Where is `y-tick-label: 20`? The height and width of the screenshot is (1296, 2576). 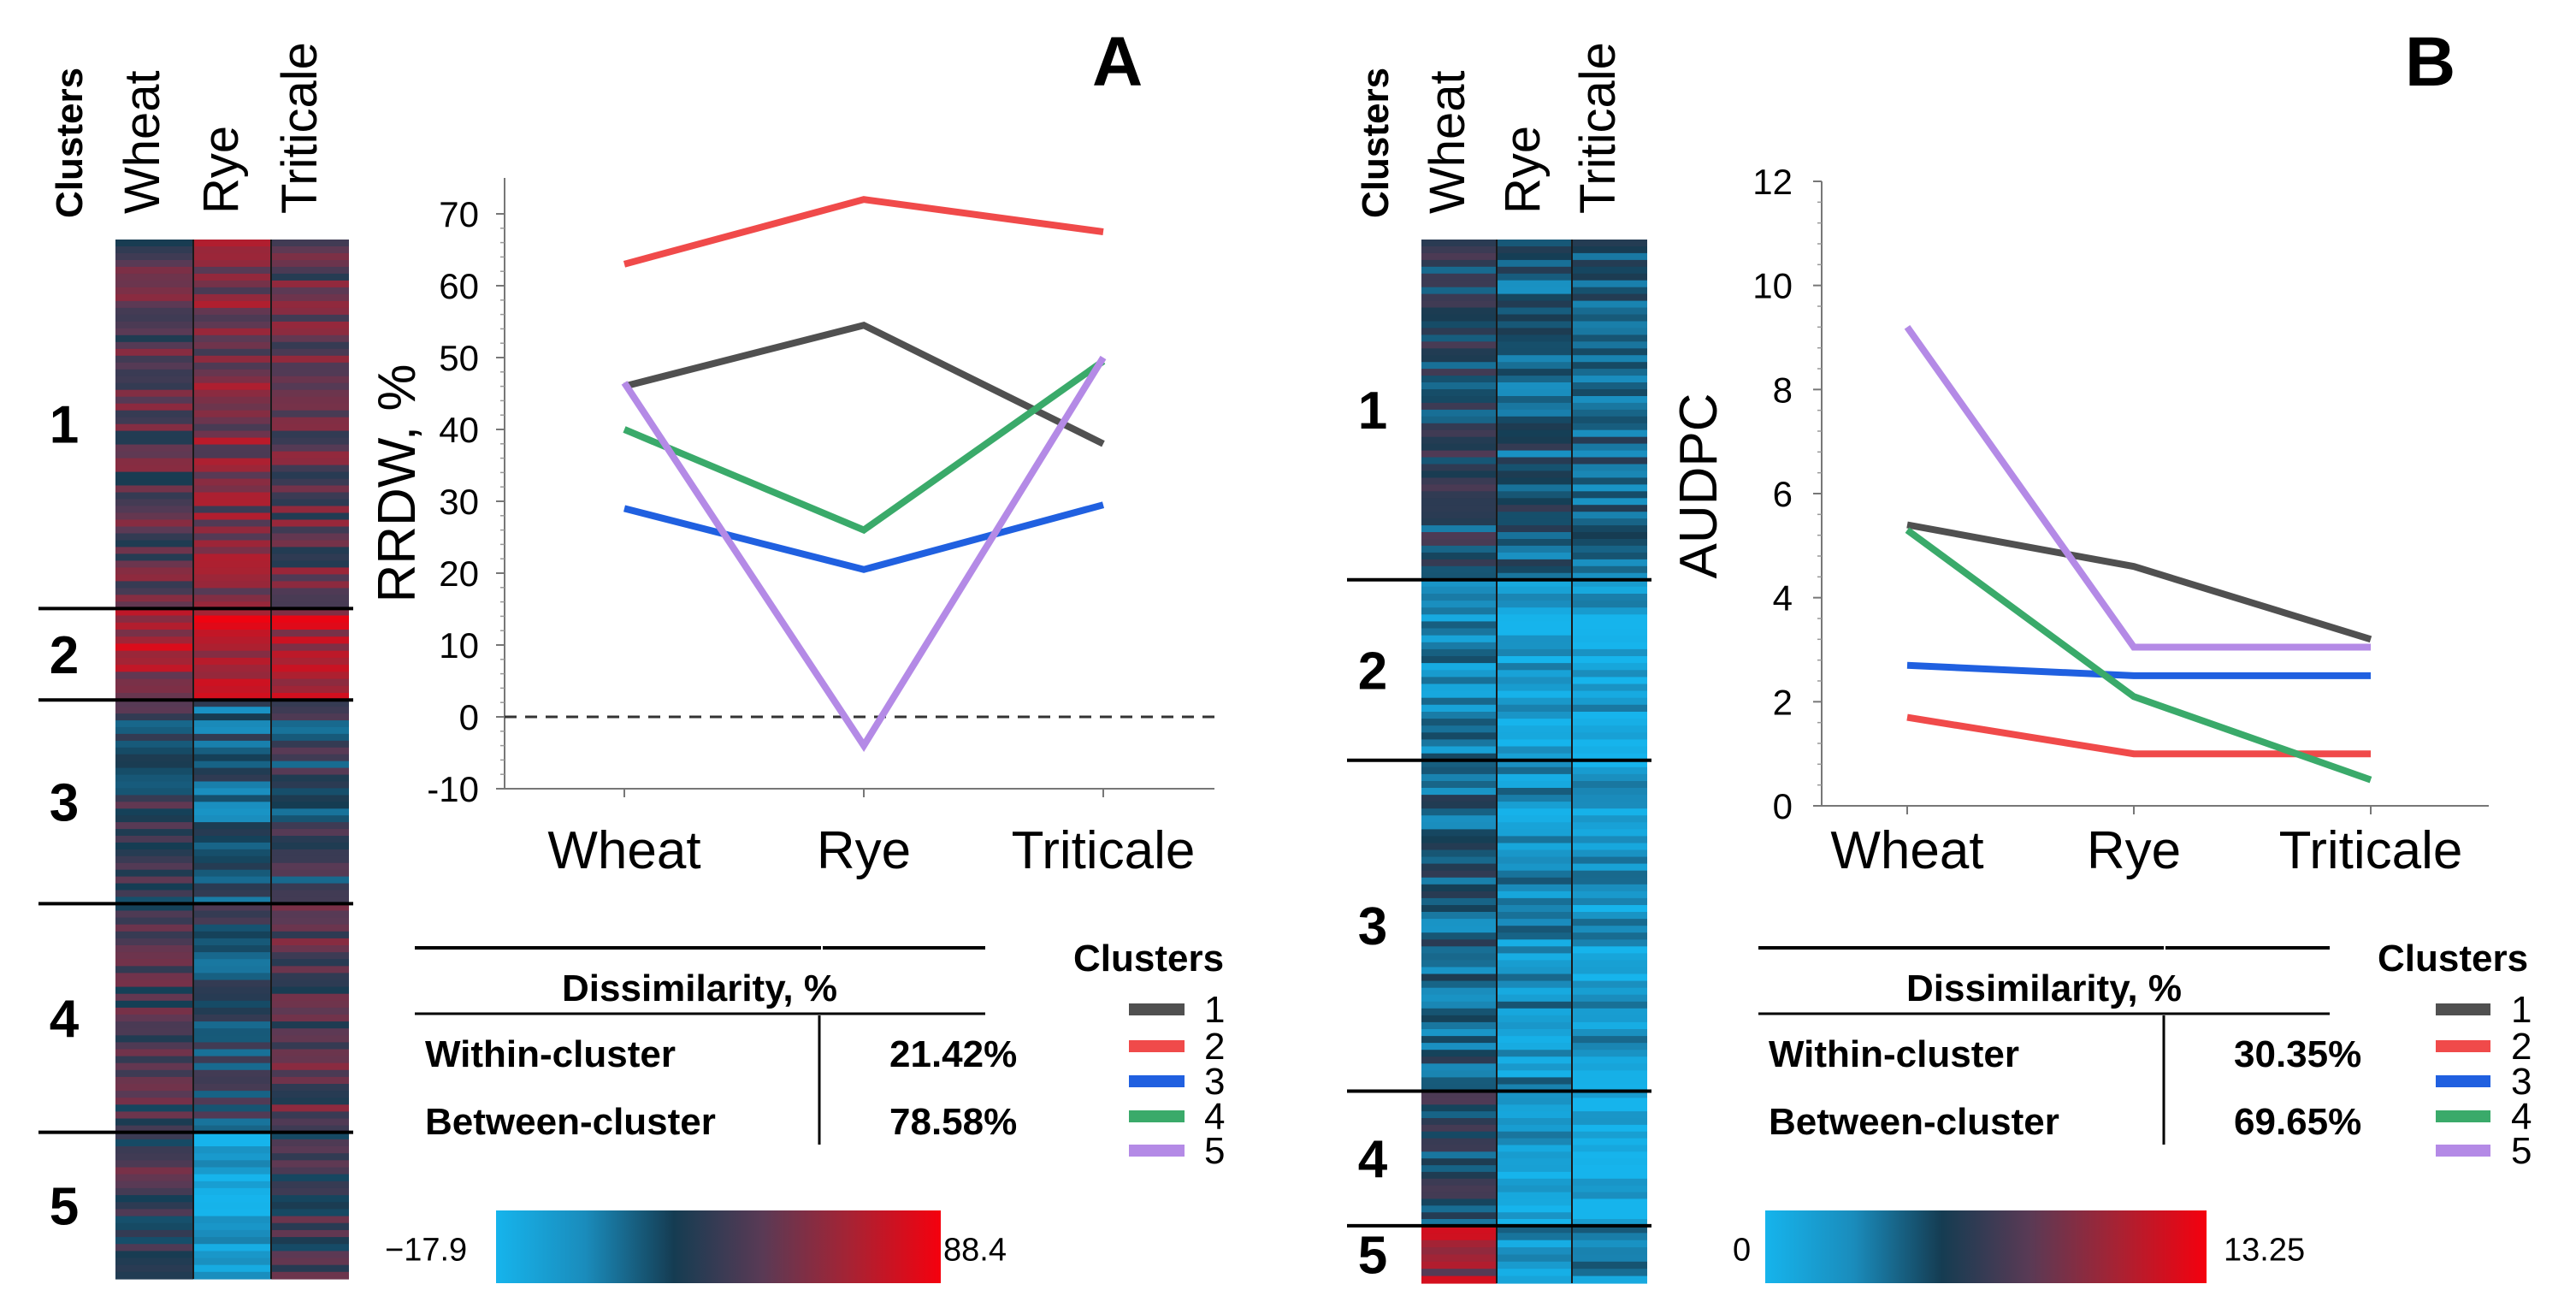
y-tick-label: 20 is located at coordinates (459, 573).